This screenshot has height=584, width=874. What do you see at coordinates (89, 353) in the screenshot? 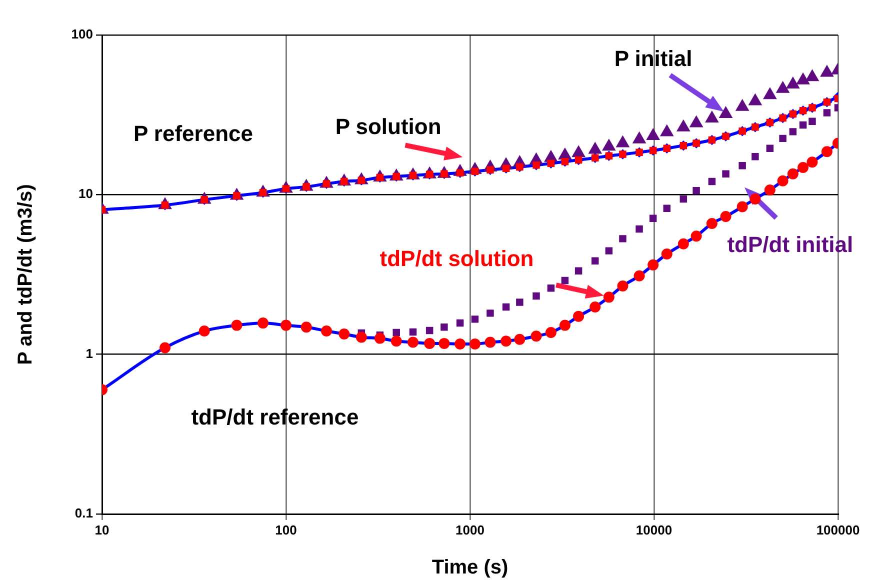
I see `y-tick-label: 1` at bounding box center [89, 353].